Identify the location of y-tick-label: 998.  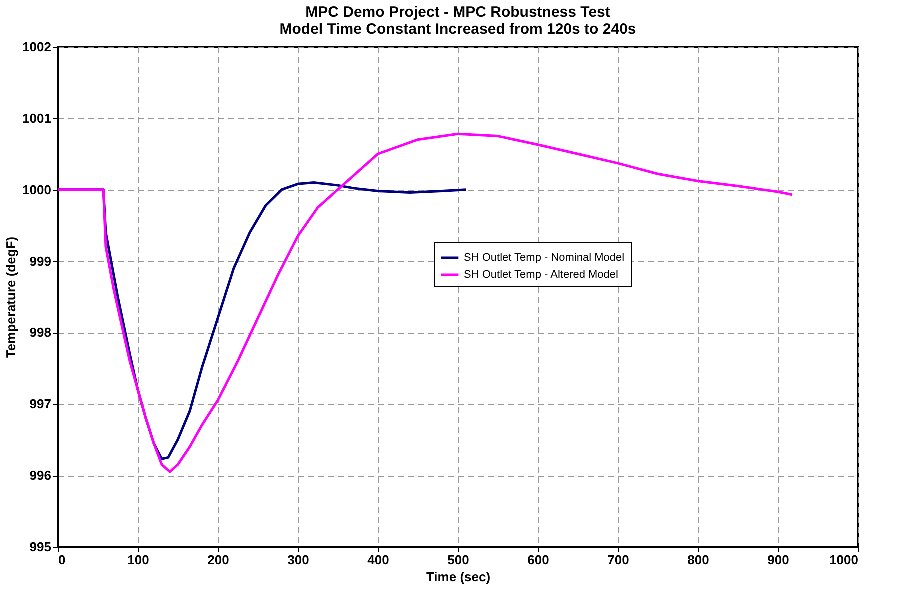
(41, 332).